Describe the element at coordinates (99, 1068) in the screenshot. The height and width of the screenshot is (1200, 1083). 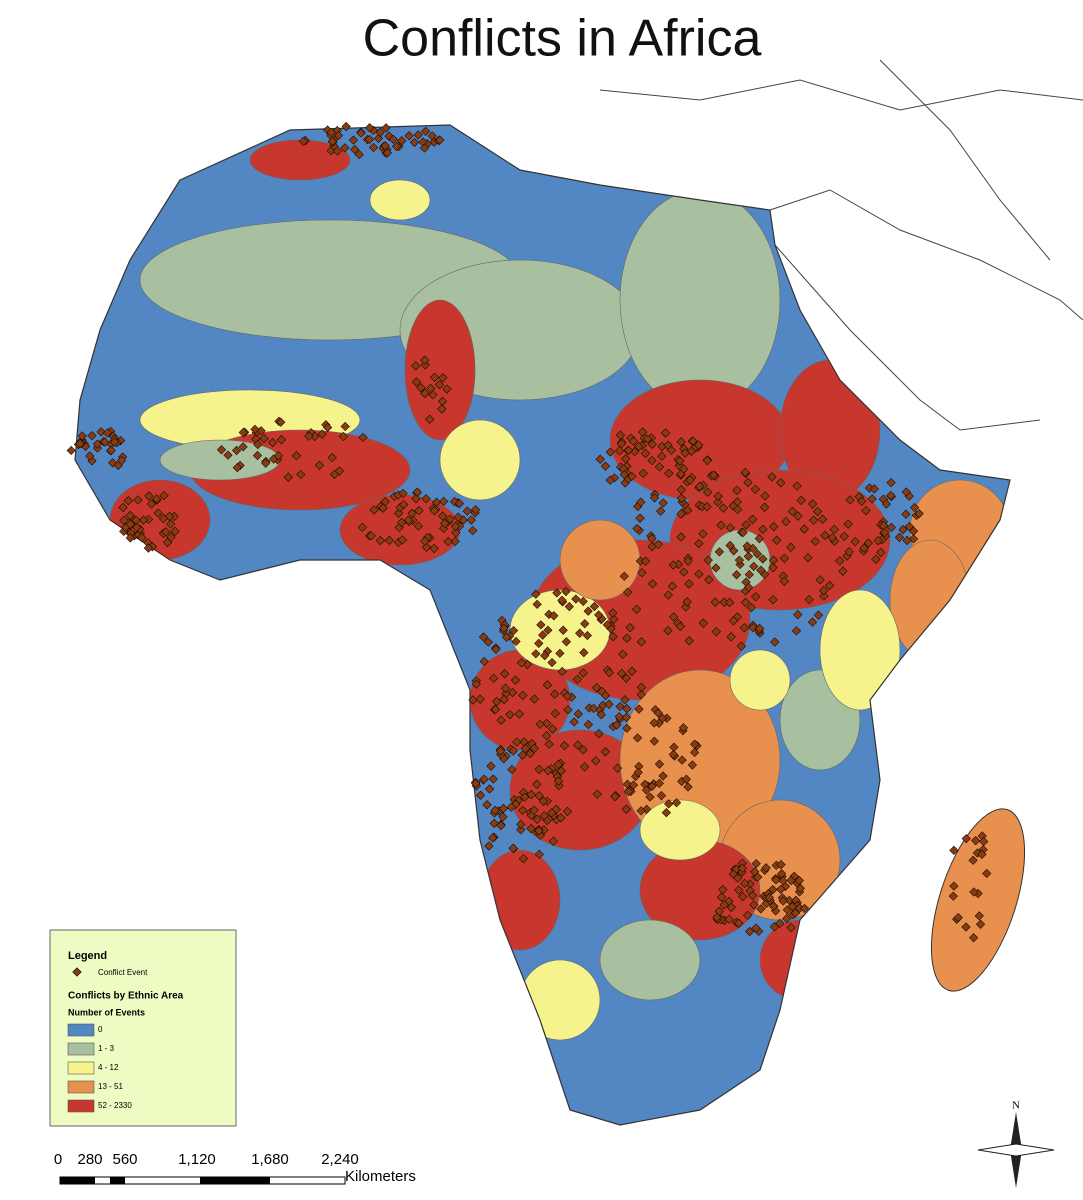
I see `legend-classes: 0 1 - 3 4 - 12 13 - 51 52 - 2330` at that location.